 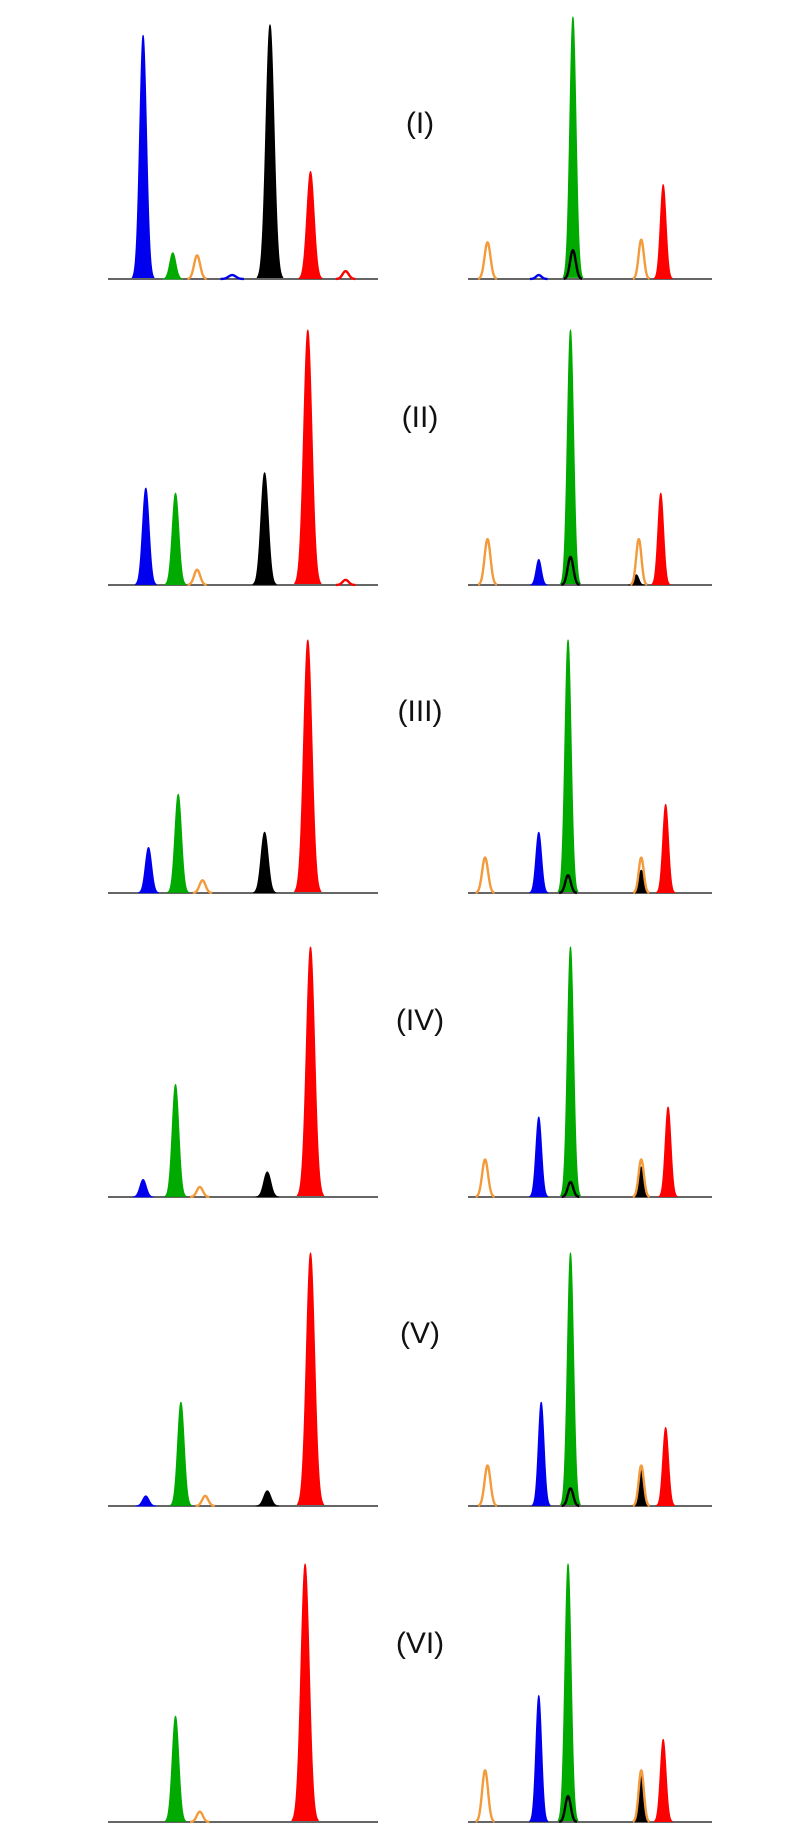 What do you see at coordinates (420, 1643) in the screenshot?
I see `panel-label: (VI)` at bounding box center [420, 1643].